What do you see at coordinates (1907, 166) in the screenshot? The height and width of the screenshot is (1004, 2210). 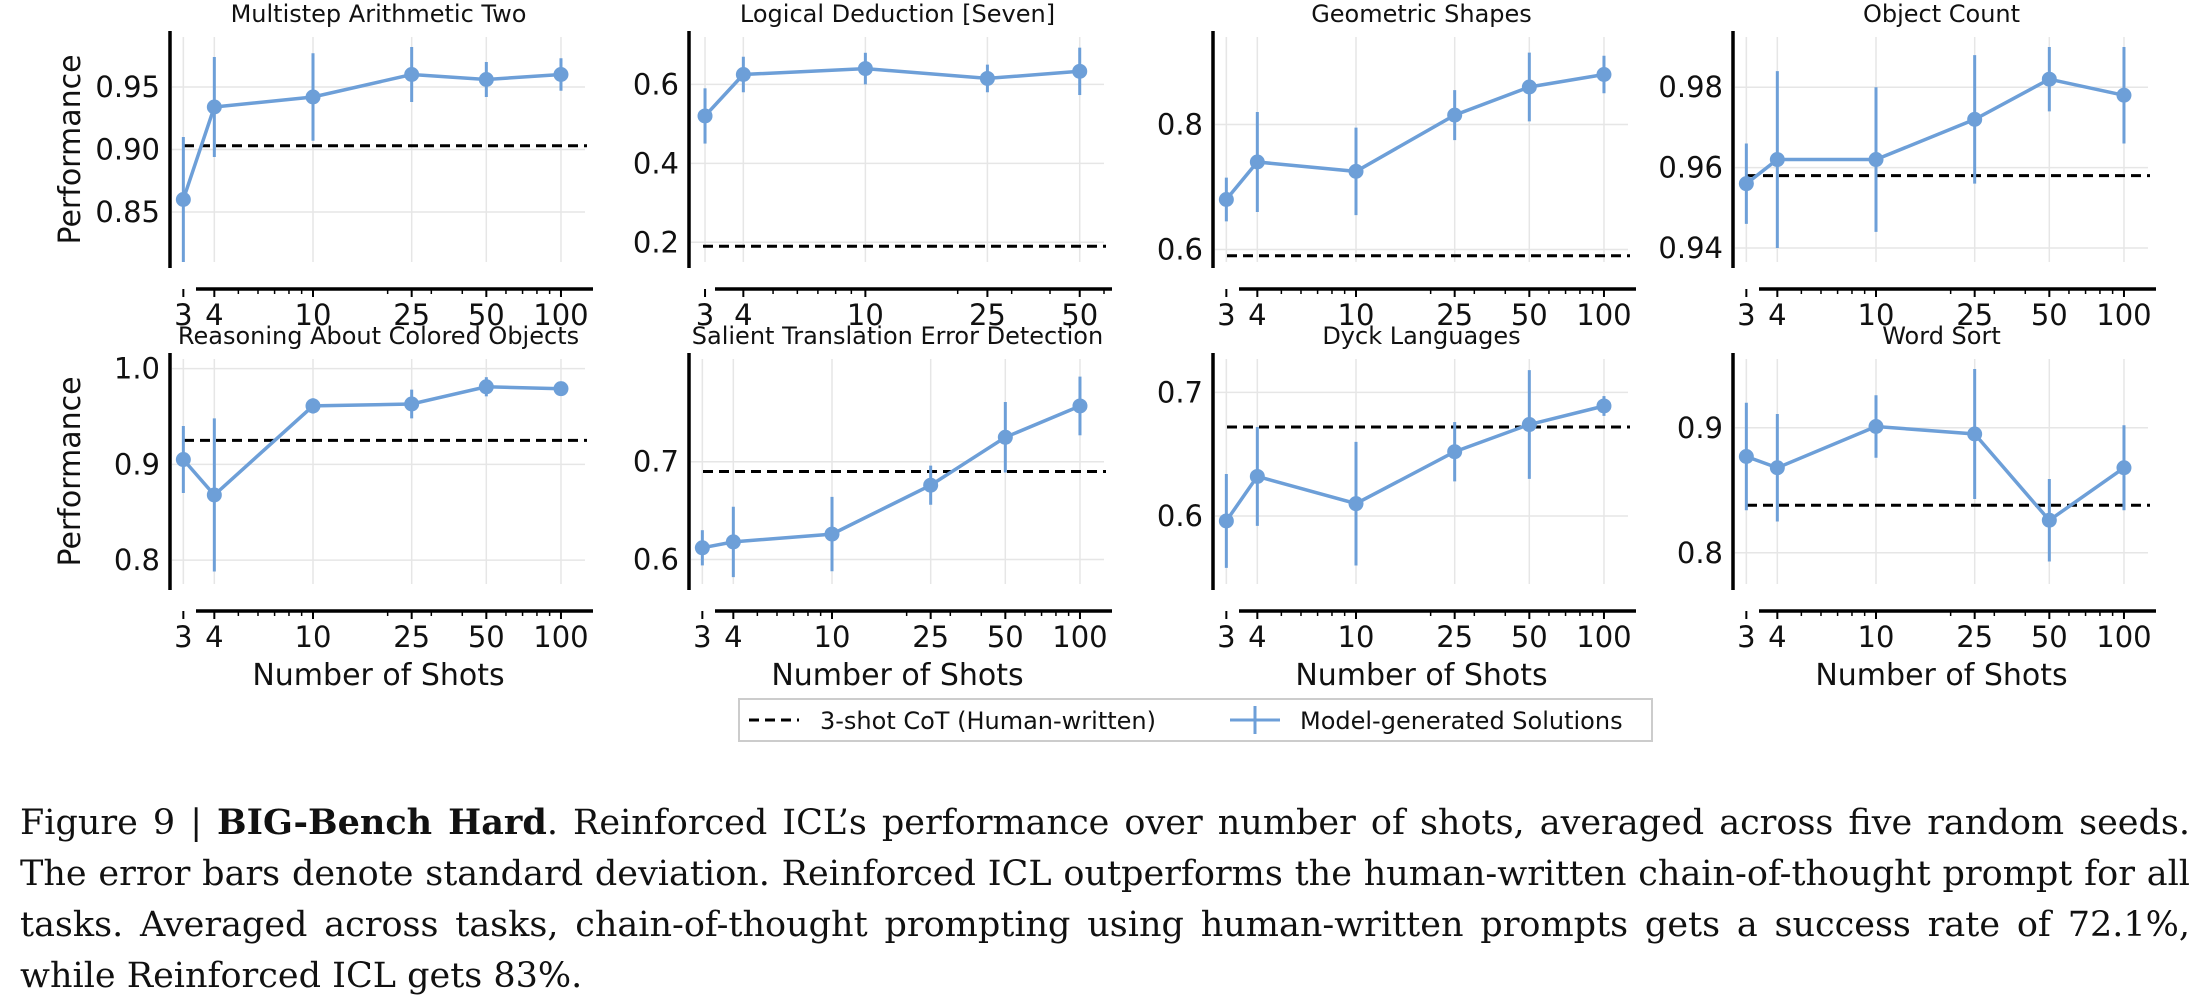 I see `subplot-4: 3 4 10 25 50 100 0.94 0.96 0.98 Object Count` at bounding box center [1907, 166].